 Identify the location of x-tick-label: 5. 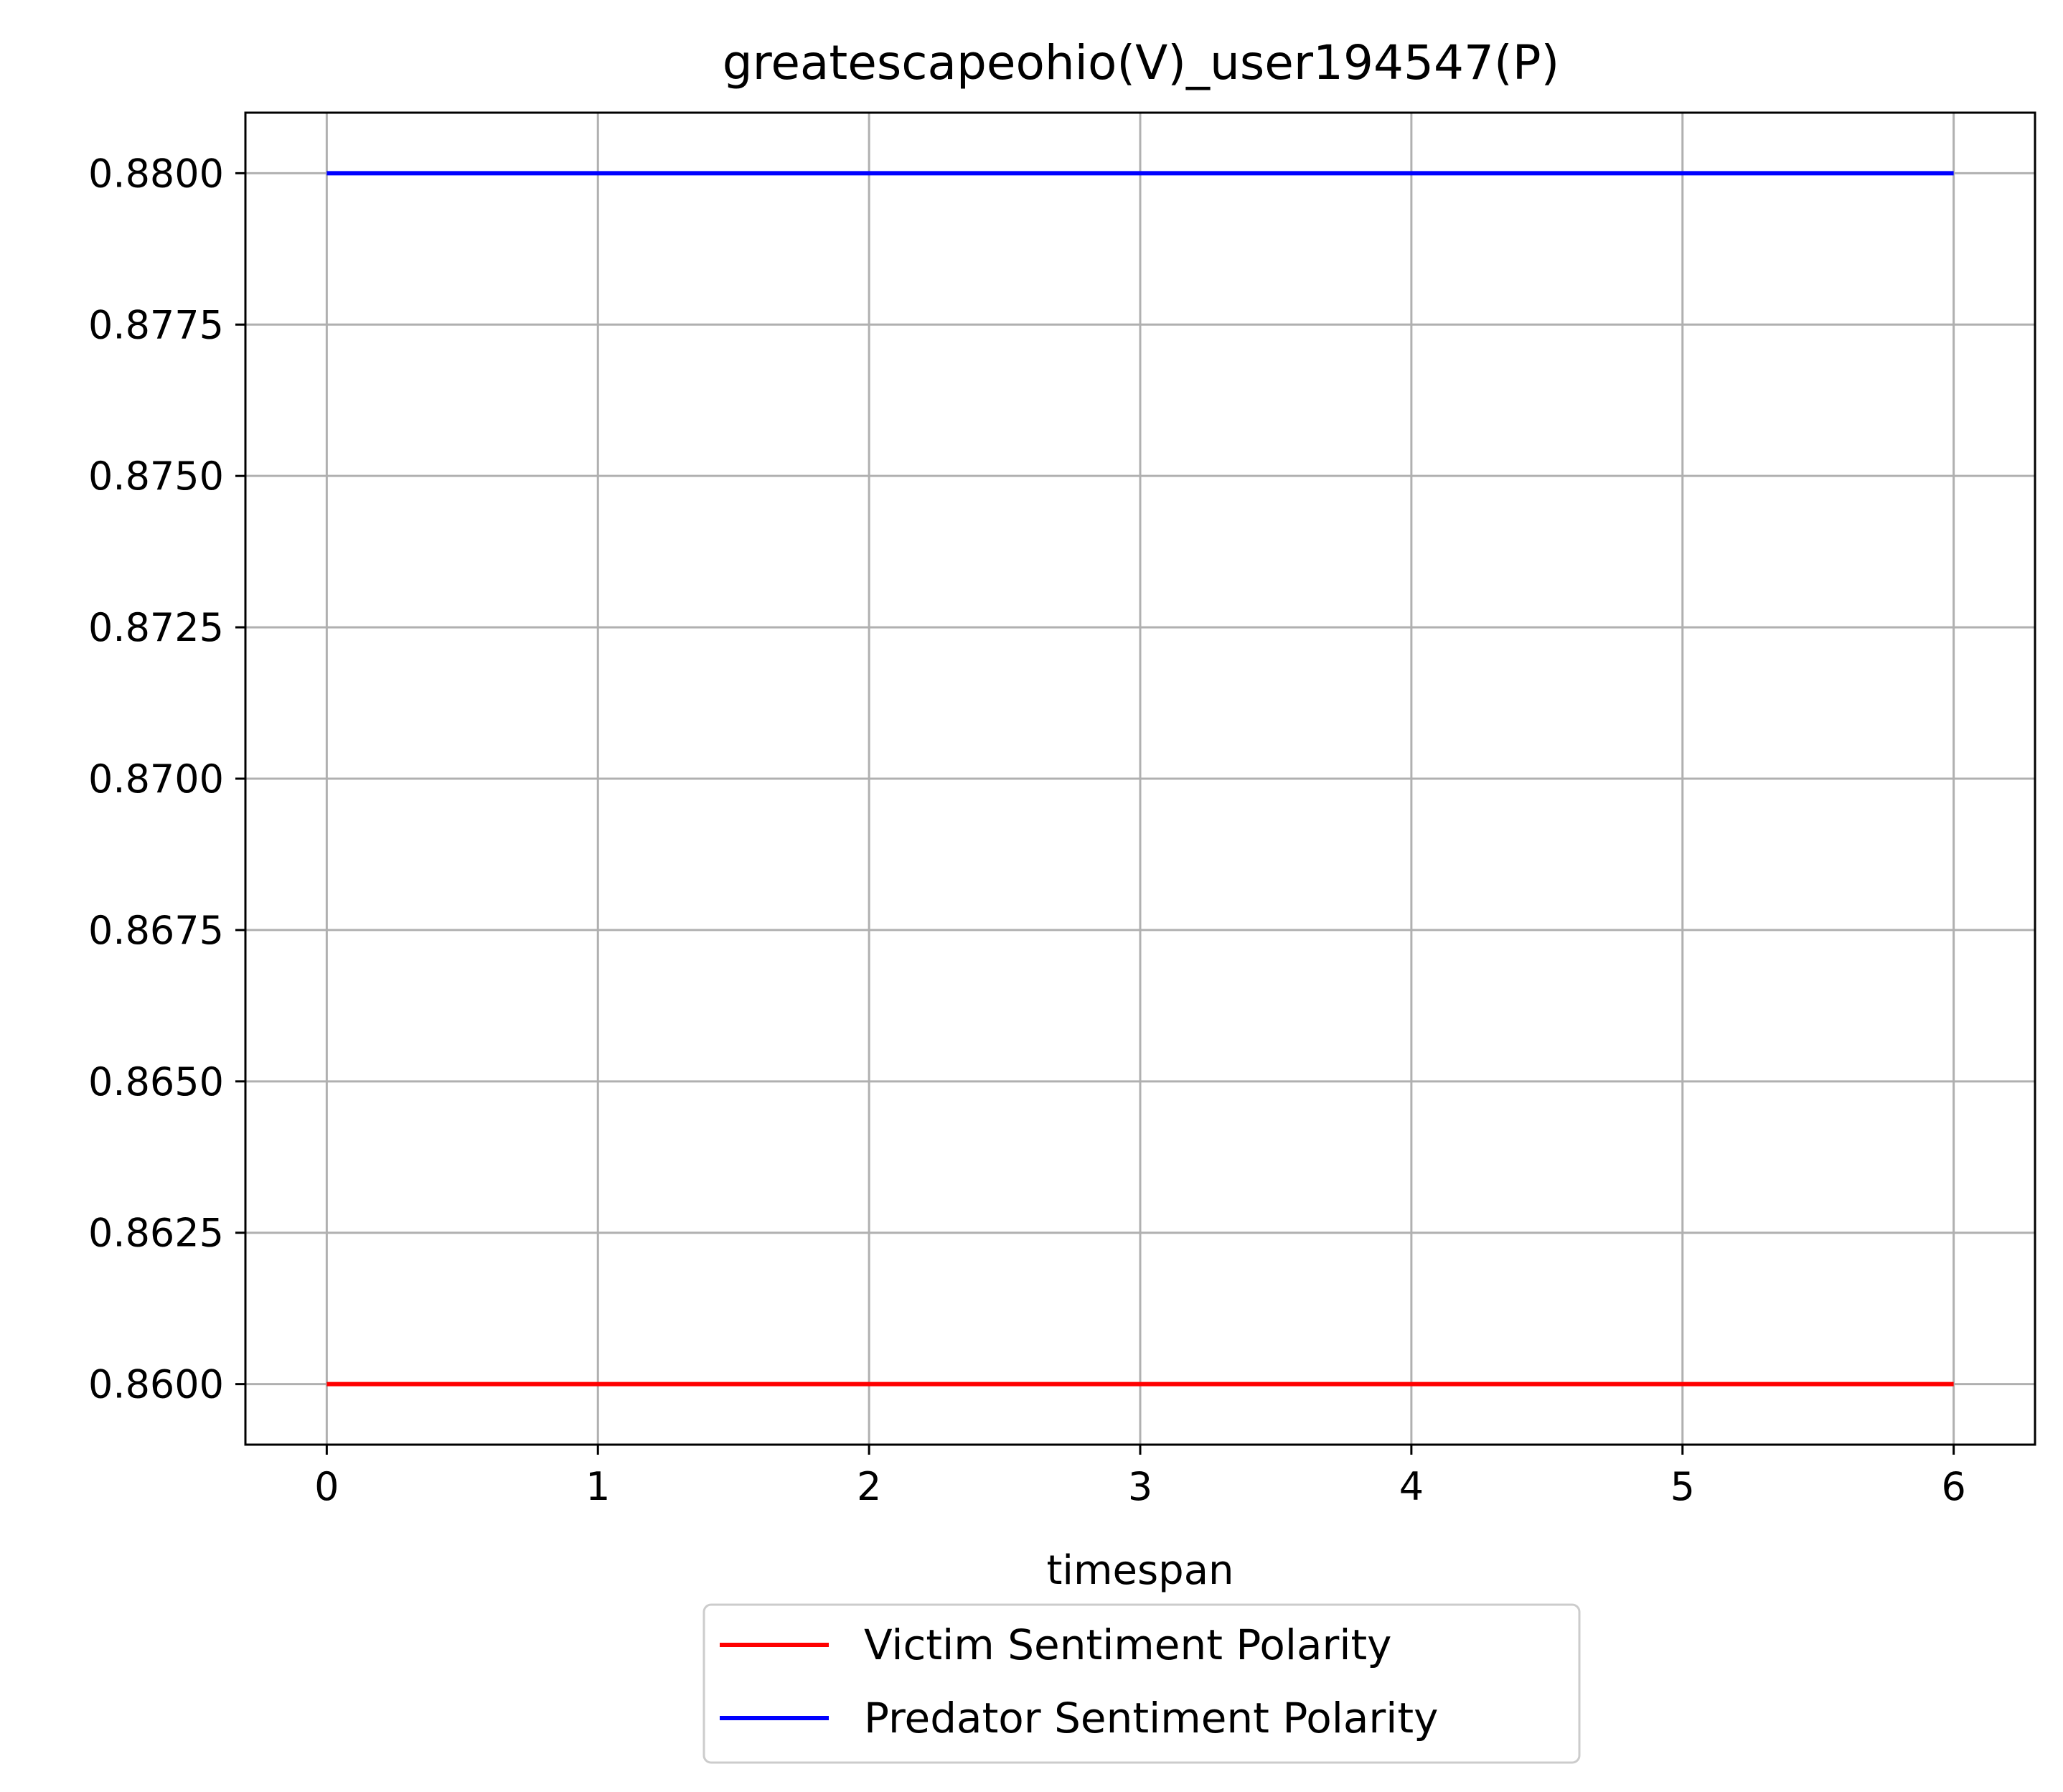
(1682, 1486).